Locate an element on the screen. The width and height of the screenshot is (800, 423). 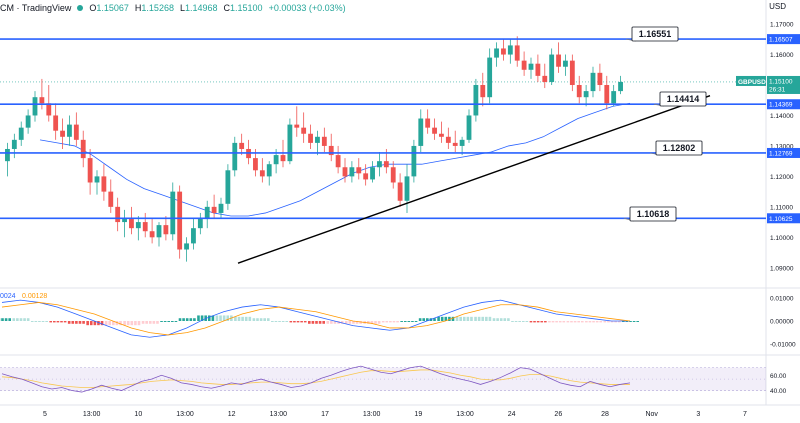
price-tick-label: 1.16000 is located at coordinates (782, 55).